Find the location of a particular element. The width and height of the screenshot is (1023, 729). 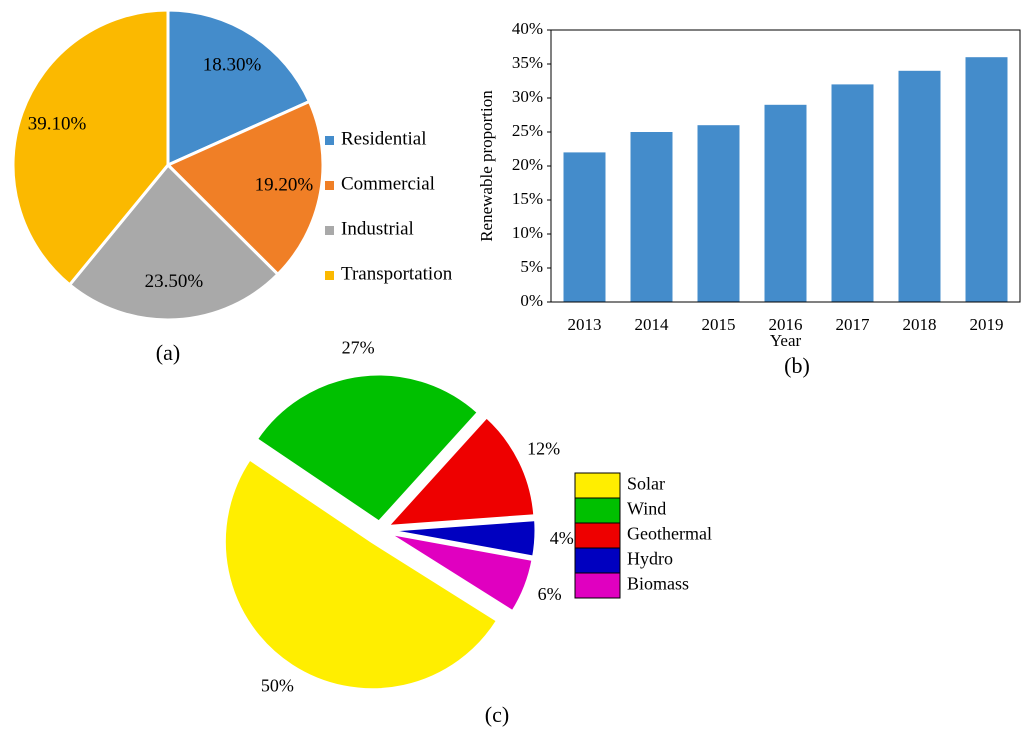

data-label: 12% is located at coordinates (543, 448).